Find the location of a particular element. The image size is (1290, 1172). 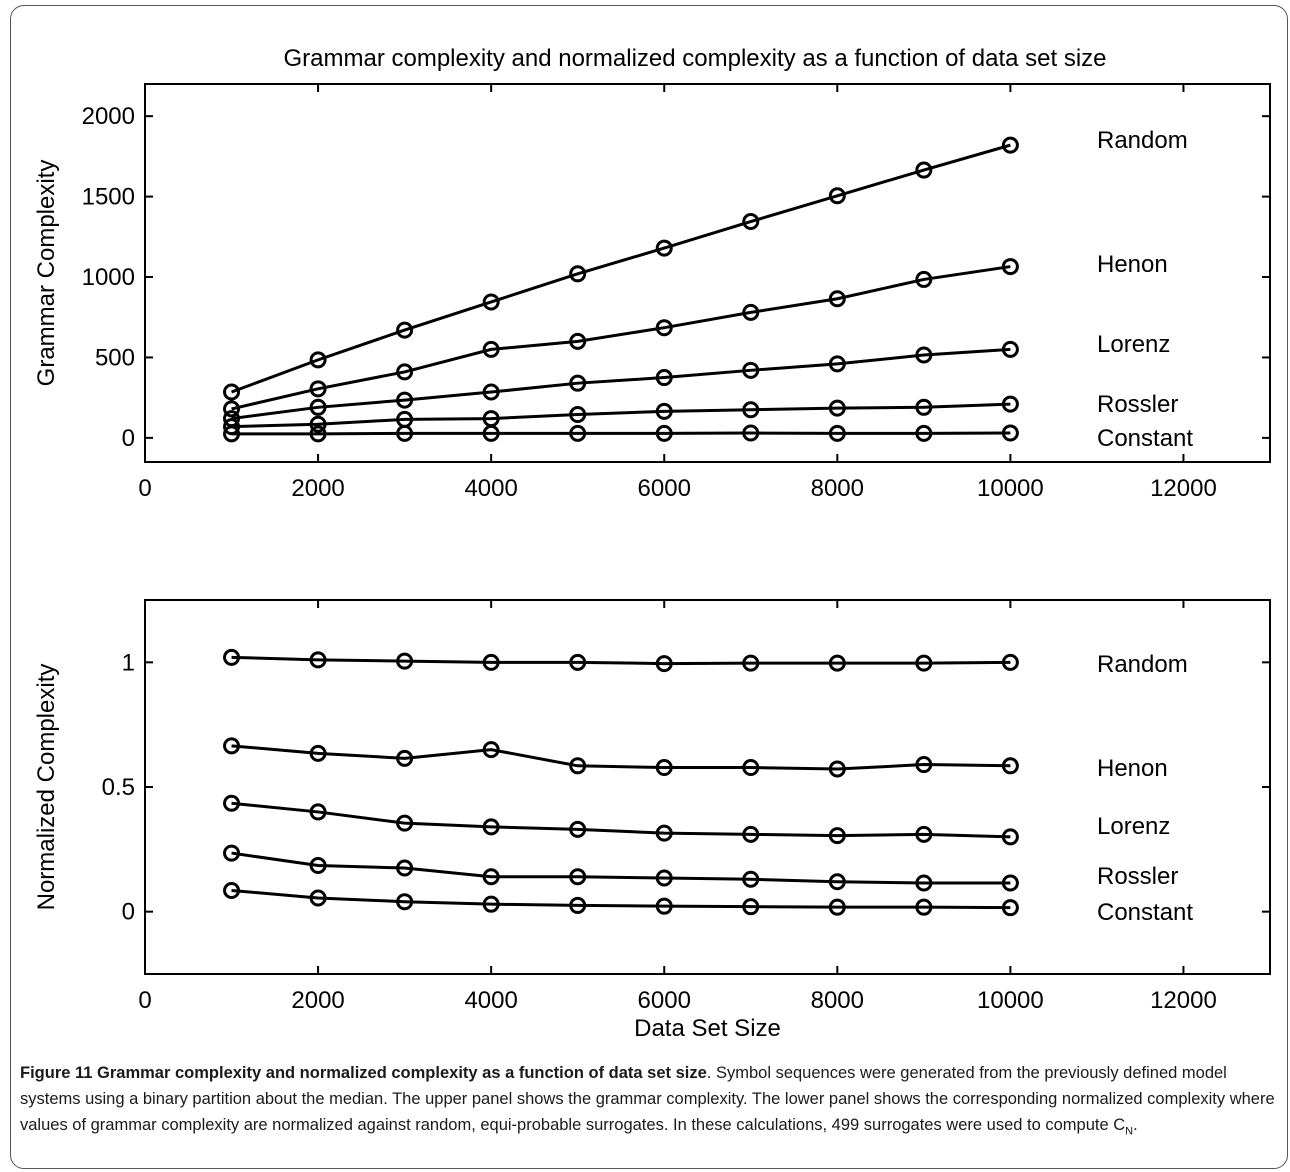

y-tick-label: 0.5 is located at coordinates (118, 787).